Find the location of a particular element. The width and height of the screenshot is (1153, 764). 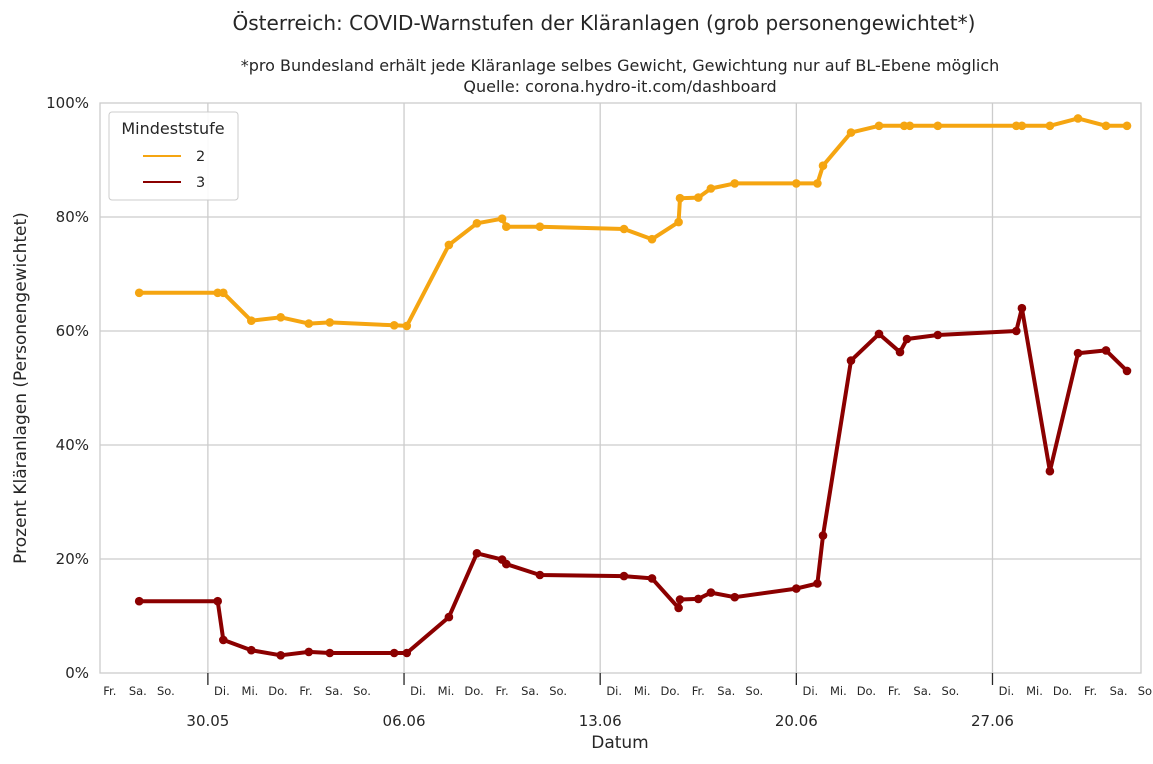

legend-label-series-2: 2 is located at coordinates (200, 157).